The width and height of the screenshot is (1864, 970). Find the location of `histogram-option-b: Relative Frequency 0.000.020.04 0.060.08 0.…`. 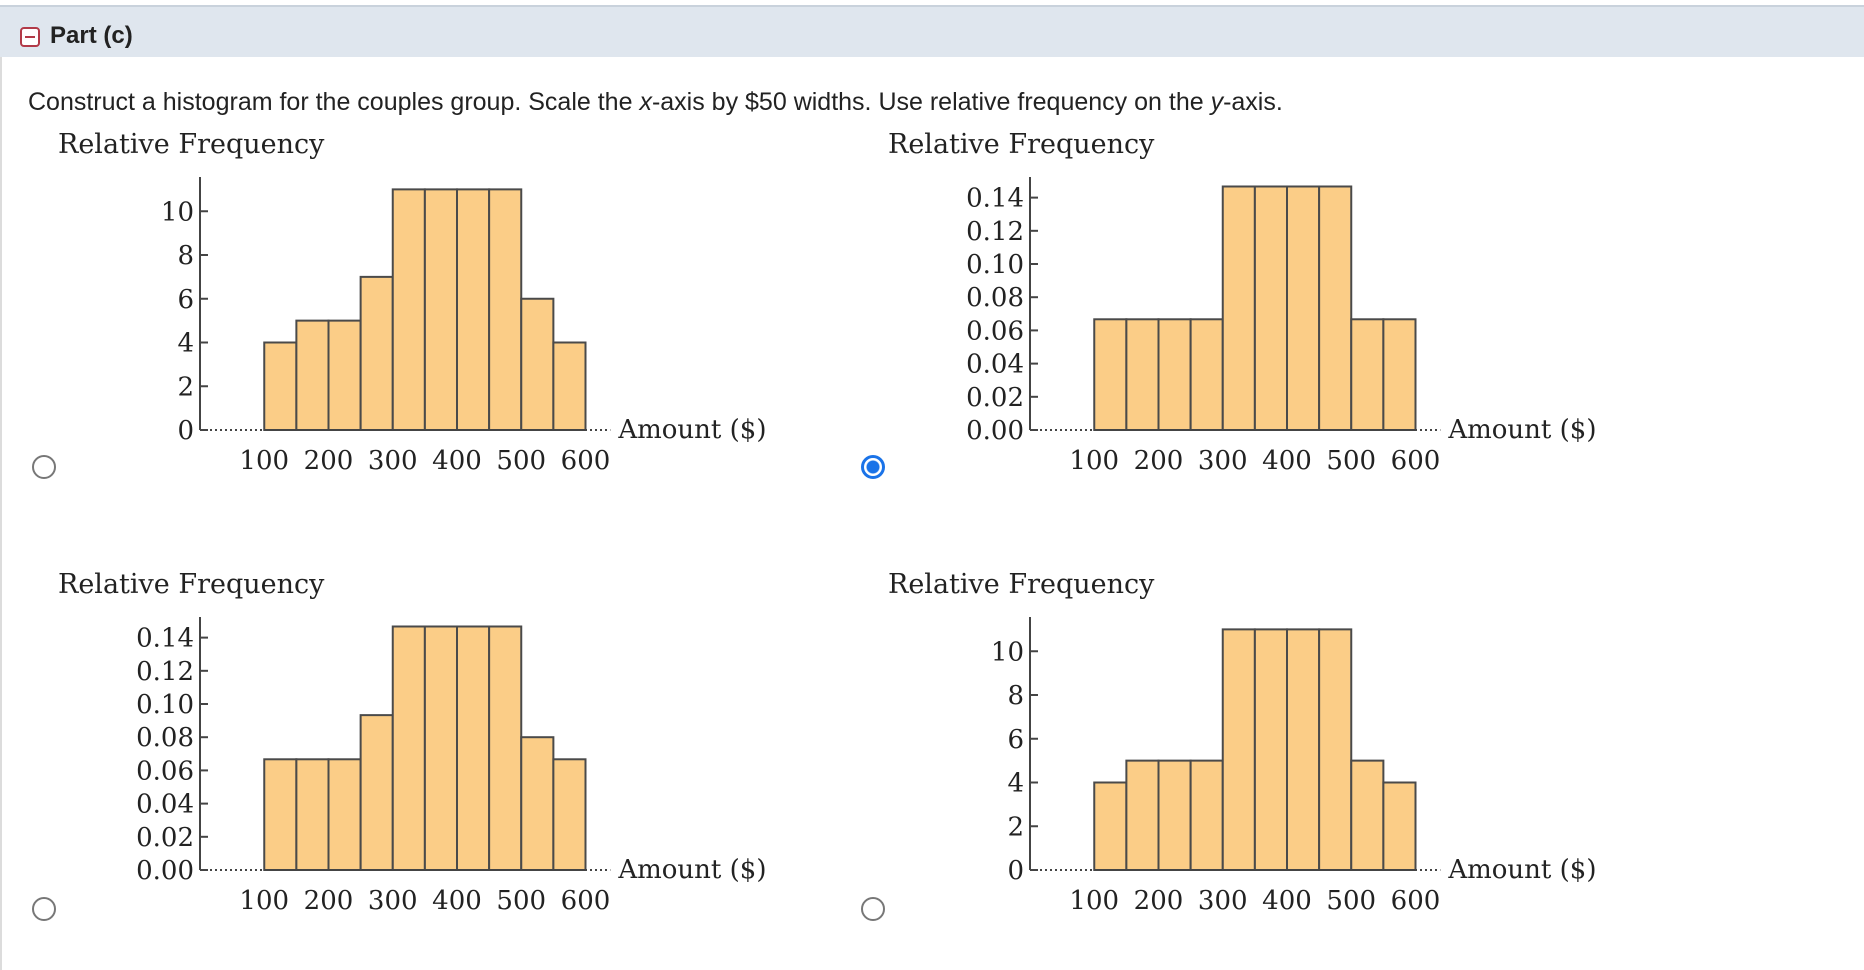

histogram-option-b: Relative Frequency 0.000.020.04 0.060.08 0.… is located at coordinates (1242, 302).